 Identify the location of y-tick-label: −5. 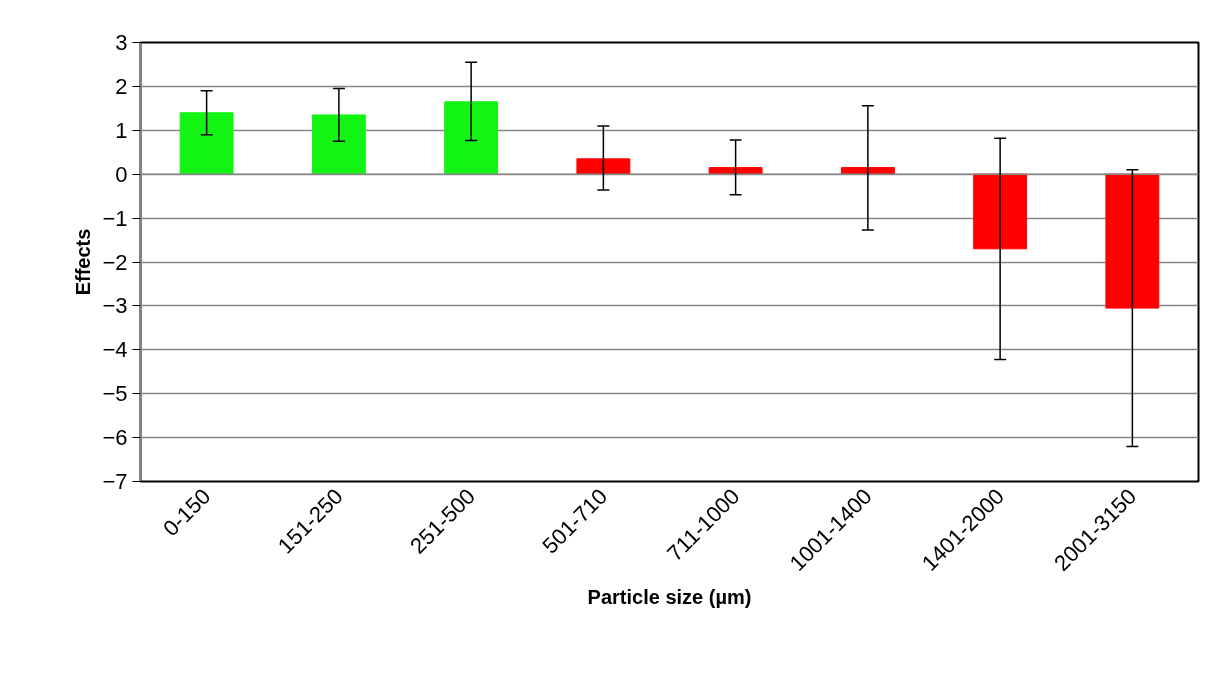
(115, 394).